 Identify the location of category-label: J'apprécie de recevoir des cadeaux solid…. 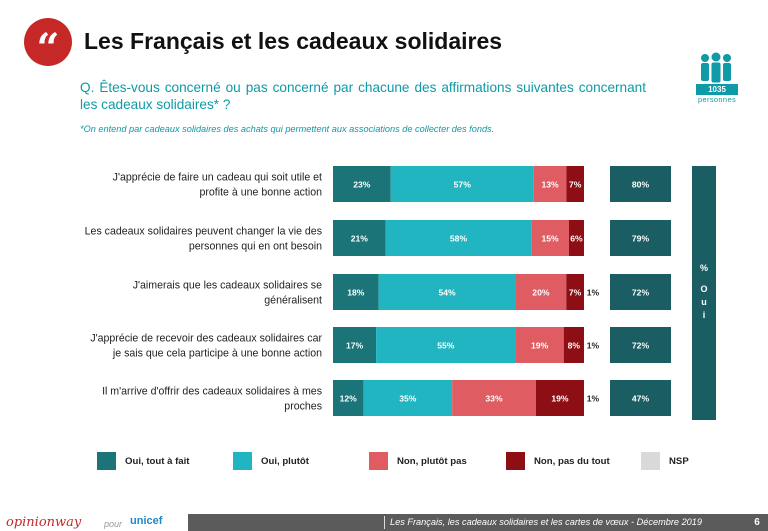
(206, 346).